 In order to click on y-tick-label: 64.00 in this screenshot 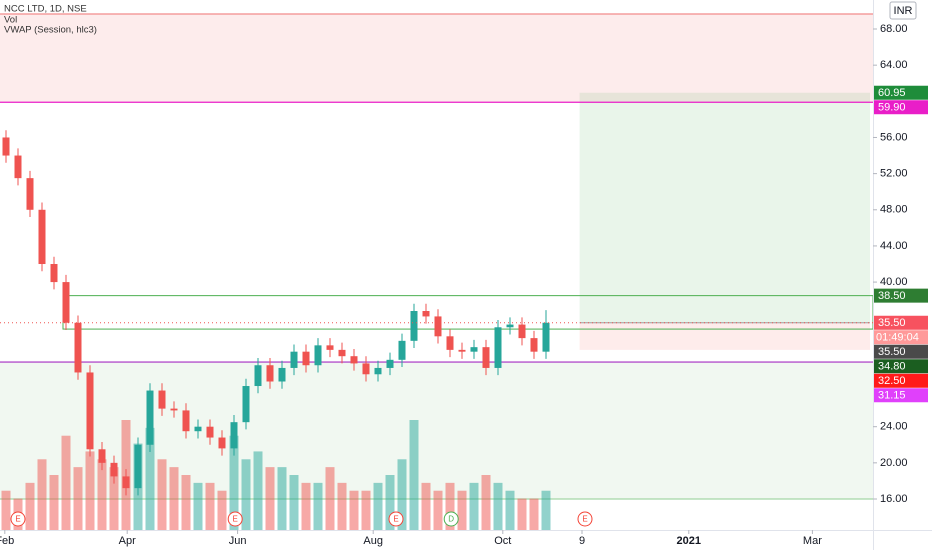, I will do `click(894, 65)`.